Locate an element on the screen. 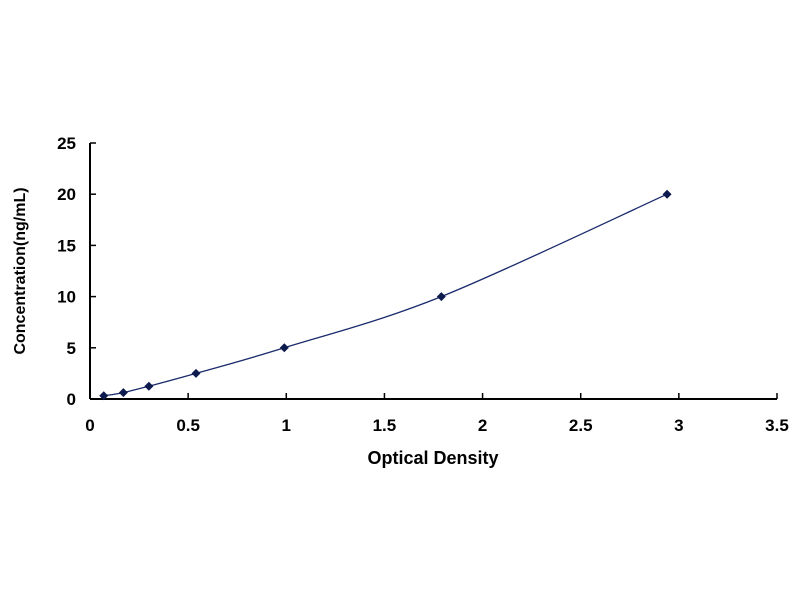 Image resolution: width=800 pixels, height=605 pixels. y-tick-label: 0 is located at coordinates (71, 399).